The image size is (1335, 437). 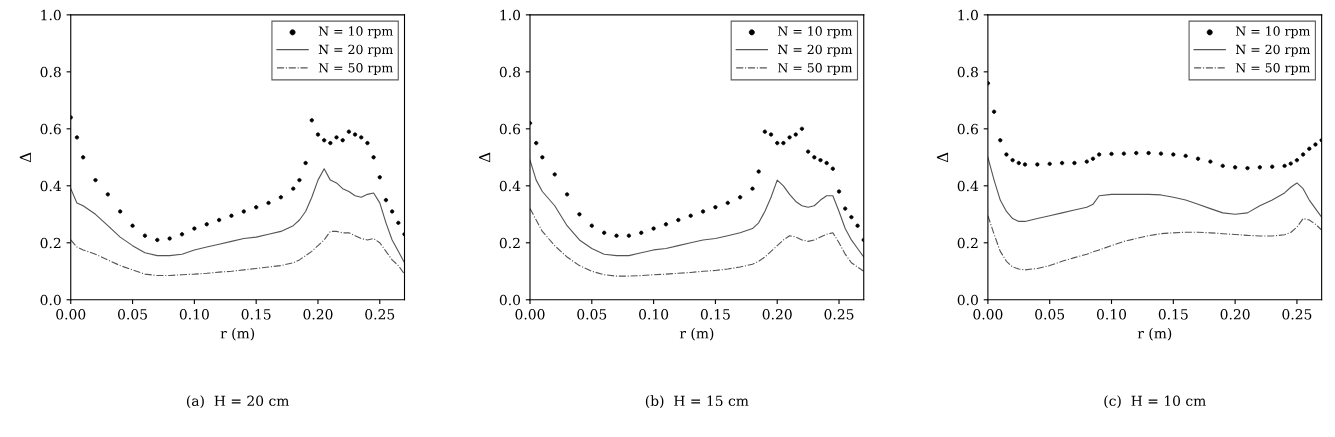 What do you see at coordinates (697, 402) in the screenshot?
I see `text: (b) H = 15 cm` at bounding box center [697, 402].